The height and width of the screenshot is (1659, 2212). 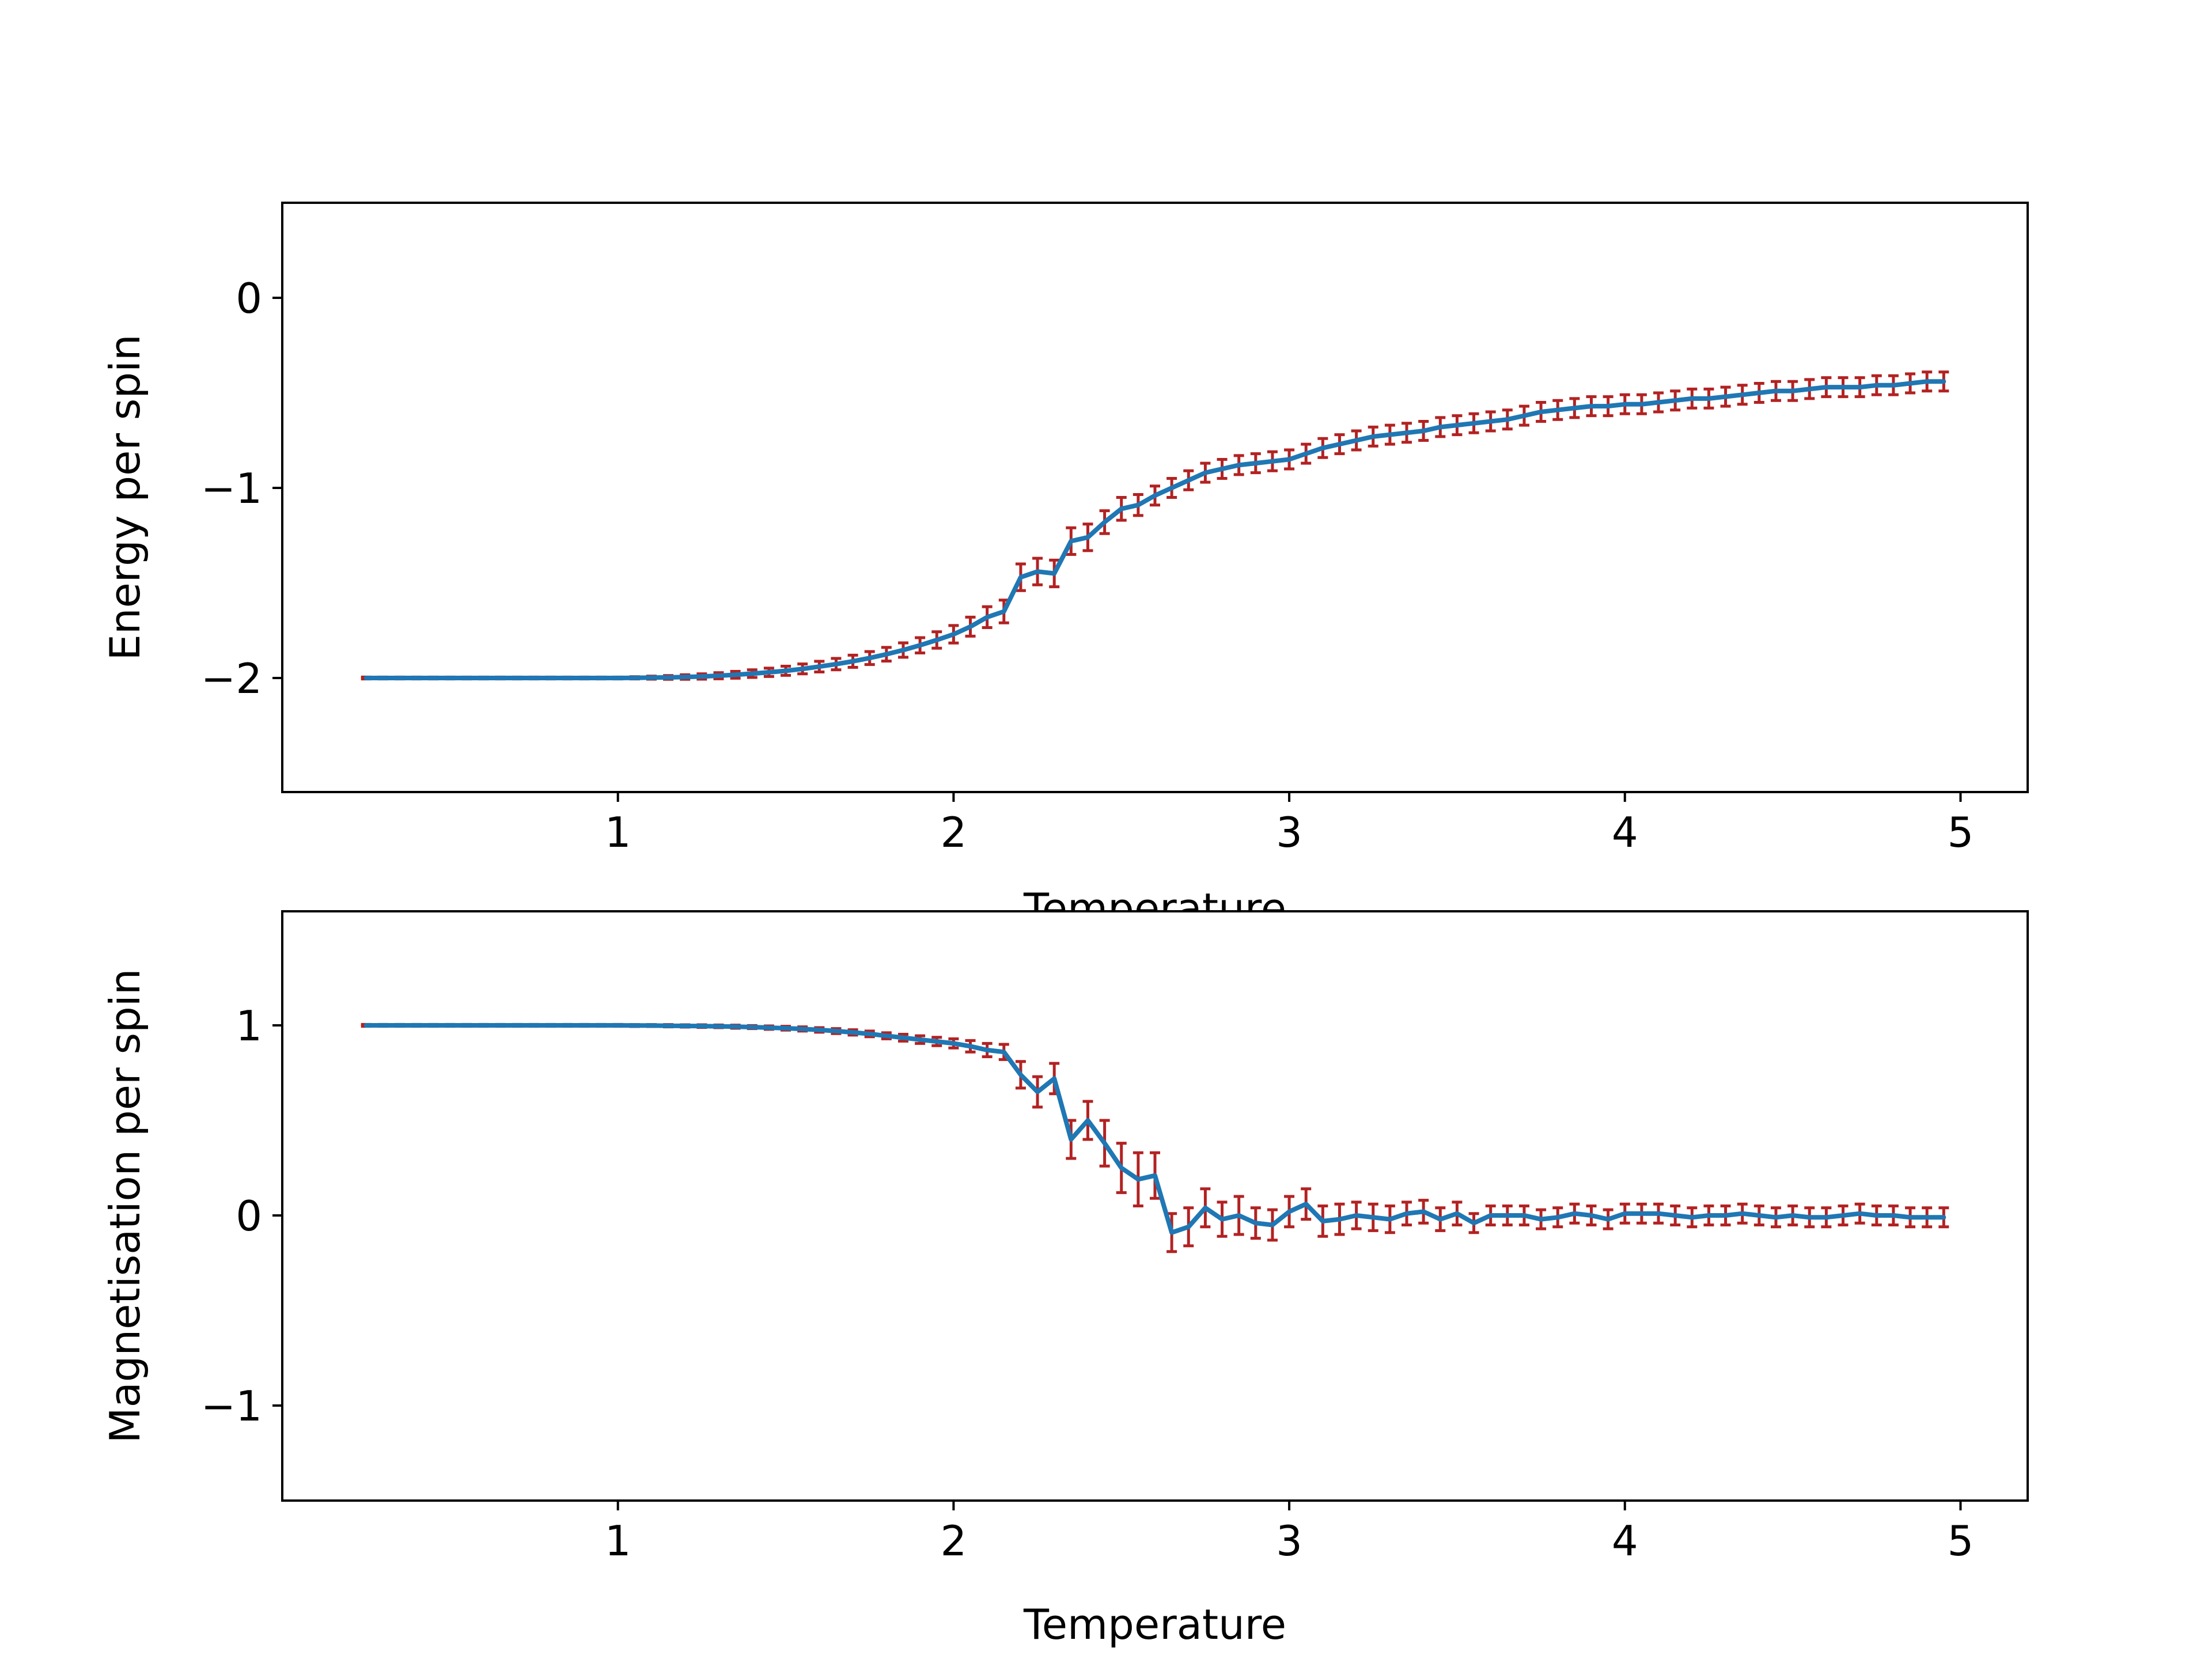 I want to click on magnetisation-series, so click(x=1155, y=1137).